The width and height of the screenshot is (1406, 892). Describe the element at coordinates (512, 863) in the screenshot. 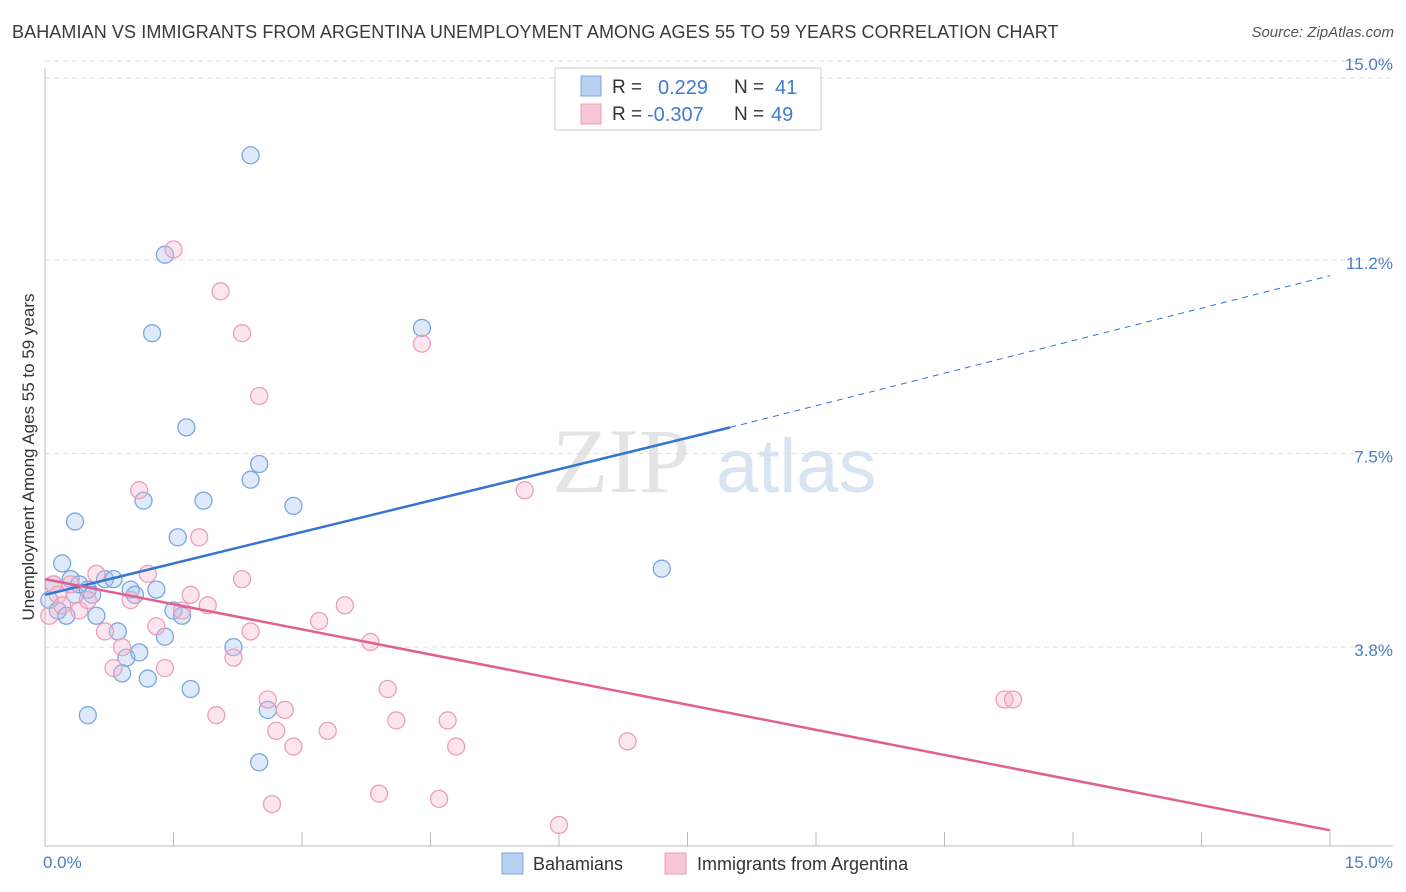

I see `series-legend-swatch-bahamians` at that location.